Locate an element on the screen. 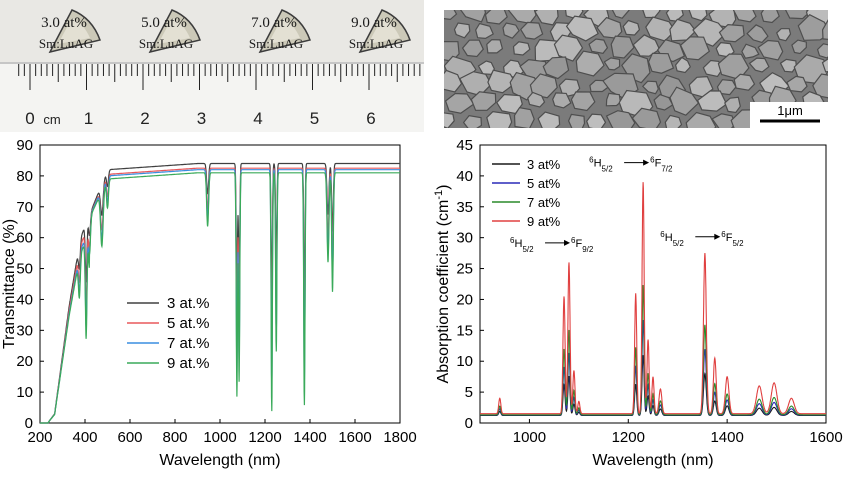 This screenshot has height=487, width=849. legend-label: 5 at.% is located at coordinates (188, 323).